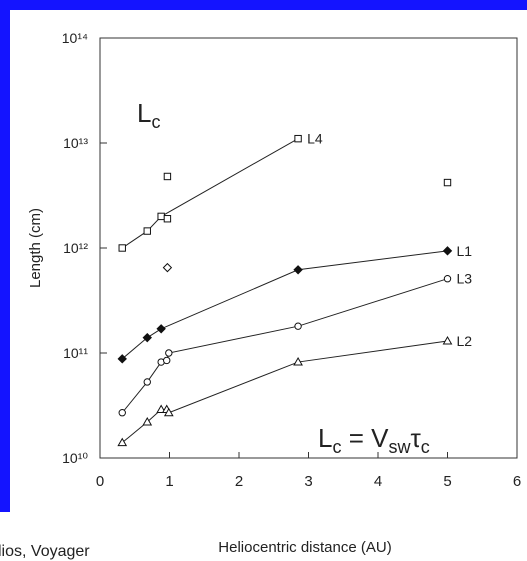 The height and width of the screenshot is (561, 527). I want to click on x-tick-label: 5, so click(447, 481).